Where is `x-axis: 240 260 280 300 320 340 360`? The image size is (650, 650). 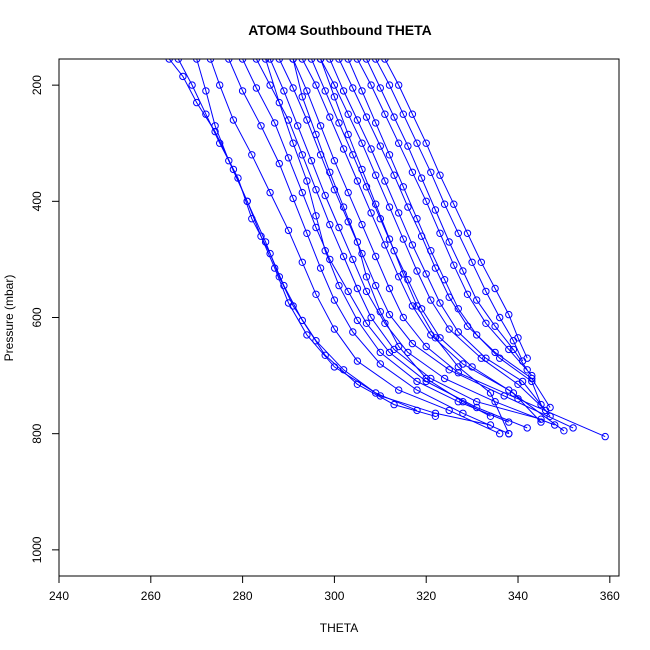 x-axis: 240 260 280 300 320 340 360 is located at coordinates (334, 589).